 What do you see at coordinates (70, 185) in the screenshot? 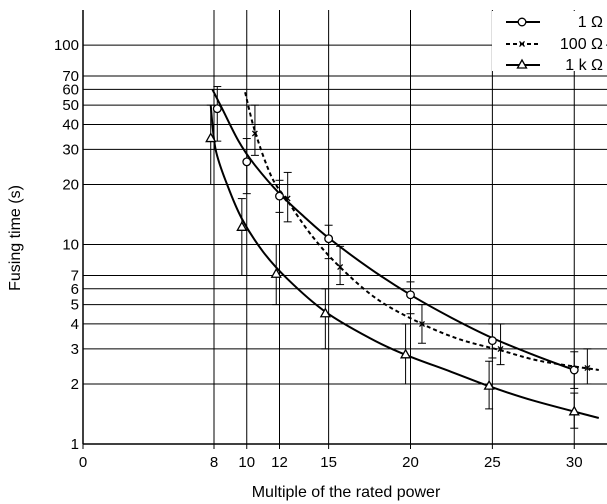
I see `y-tick-label: 20` at bounding box center [70, 185].